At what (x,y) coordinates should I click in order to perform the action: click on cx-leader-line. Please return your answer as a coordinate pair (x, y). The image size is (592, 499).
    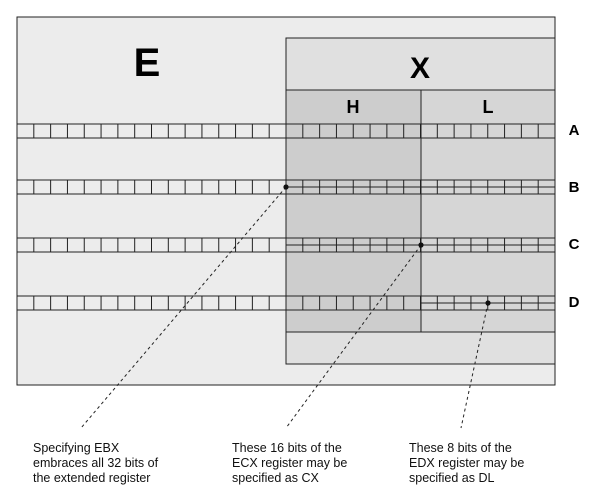
    Looking at the image, I should click on (353, 336).